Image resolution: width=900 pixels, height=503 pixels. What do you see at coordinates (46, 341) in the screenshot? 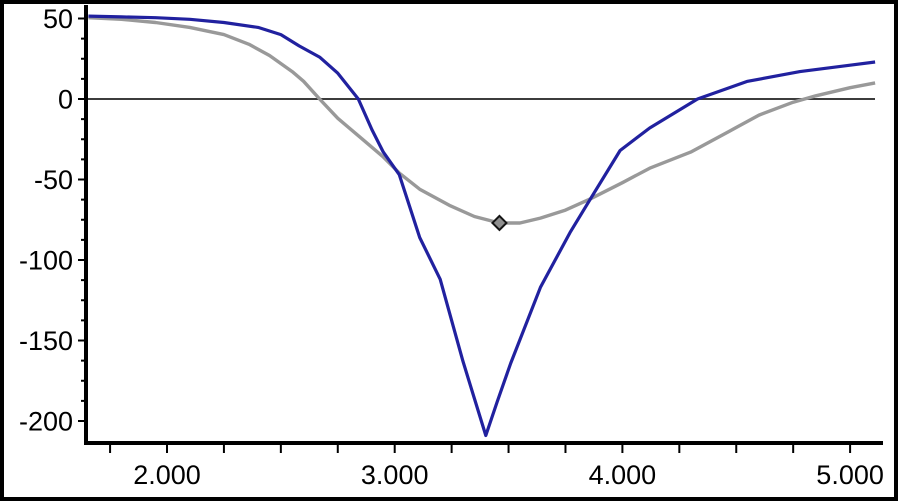
I see `y-tick-label: -150` at bounding box center [46, 341].